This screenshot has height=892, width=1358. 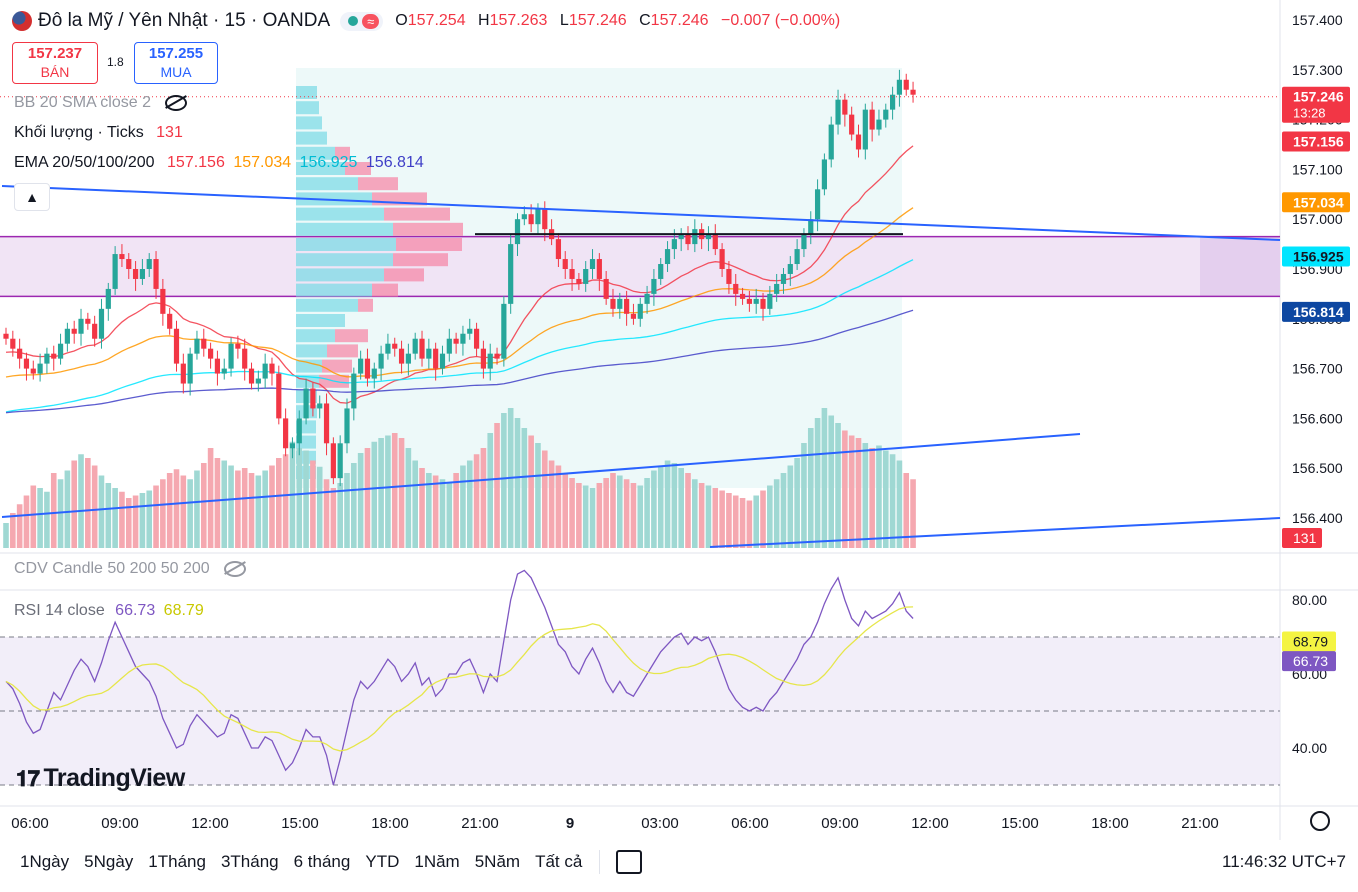 I want to click on go-to-date-icon, so click(x=629, y=862).